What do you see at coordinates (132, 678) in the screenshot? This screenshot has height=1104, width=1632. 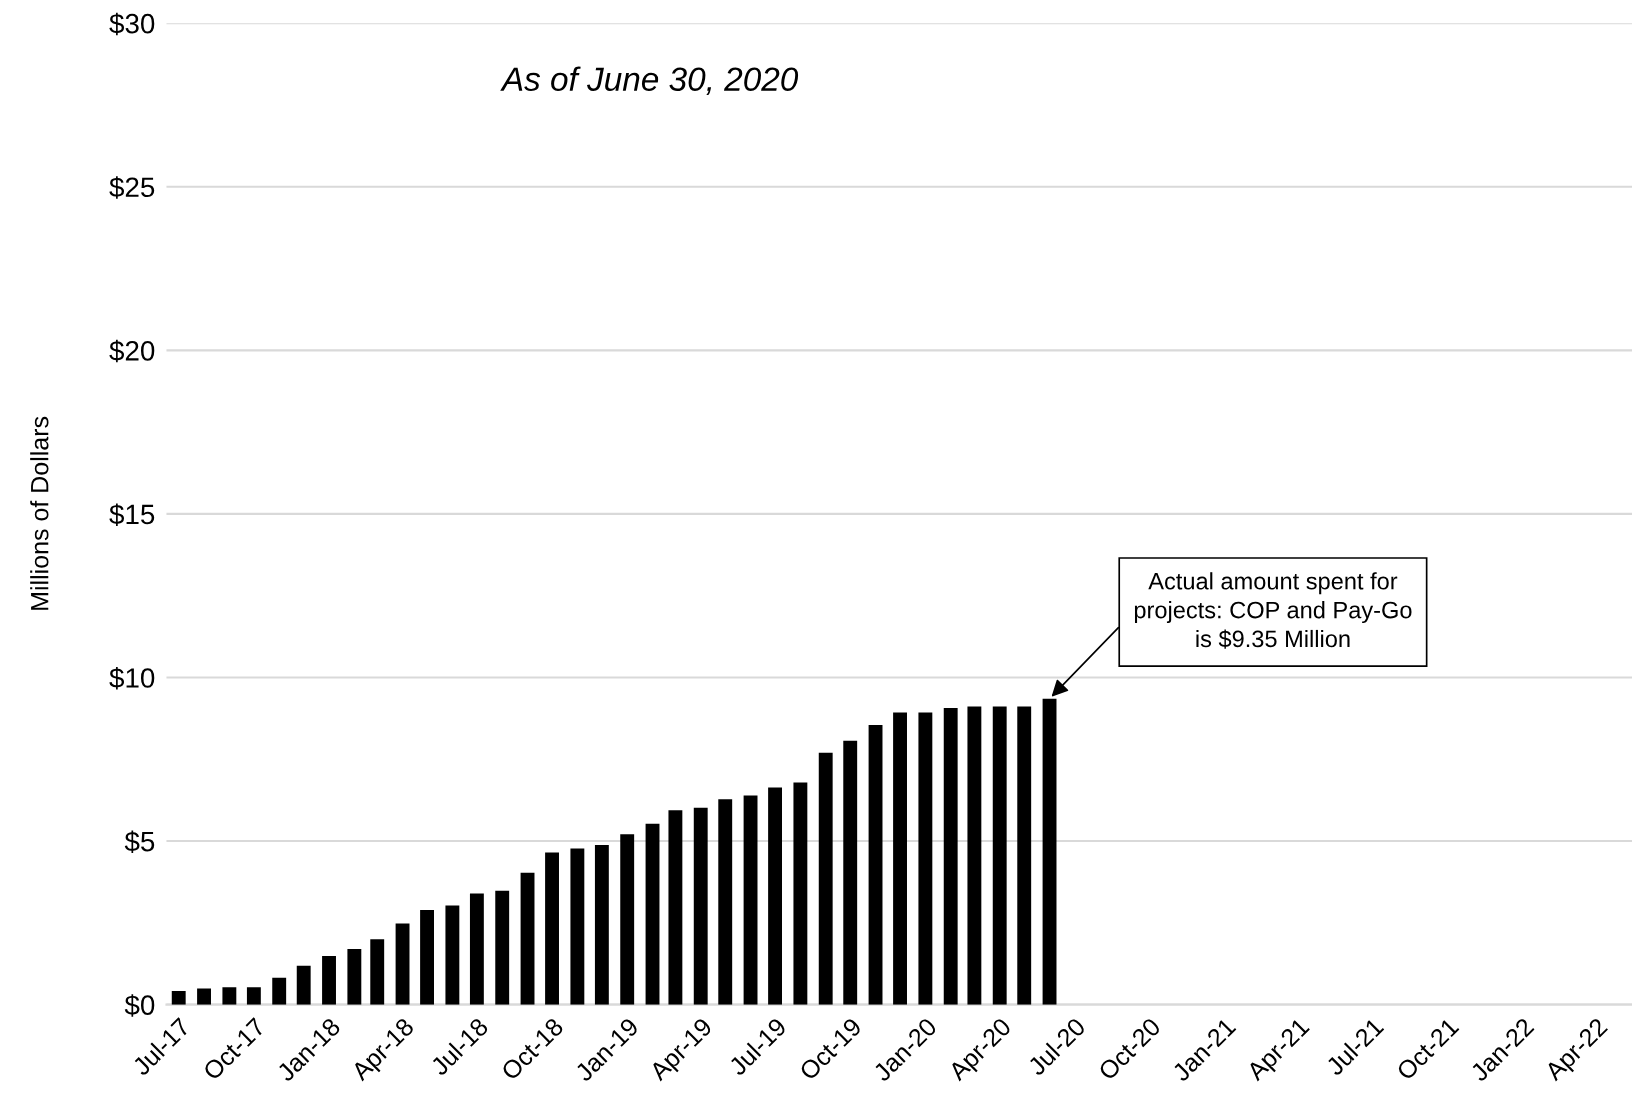 I see `y-tick-label: $10` at bounding box center [132, 678].